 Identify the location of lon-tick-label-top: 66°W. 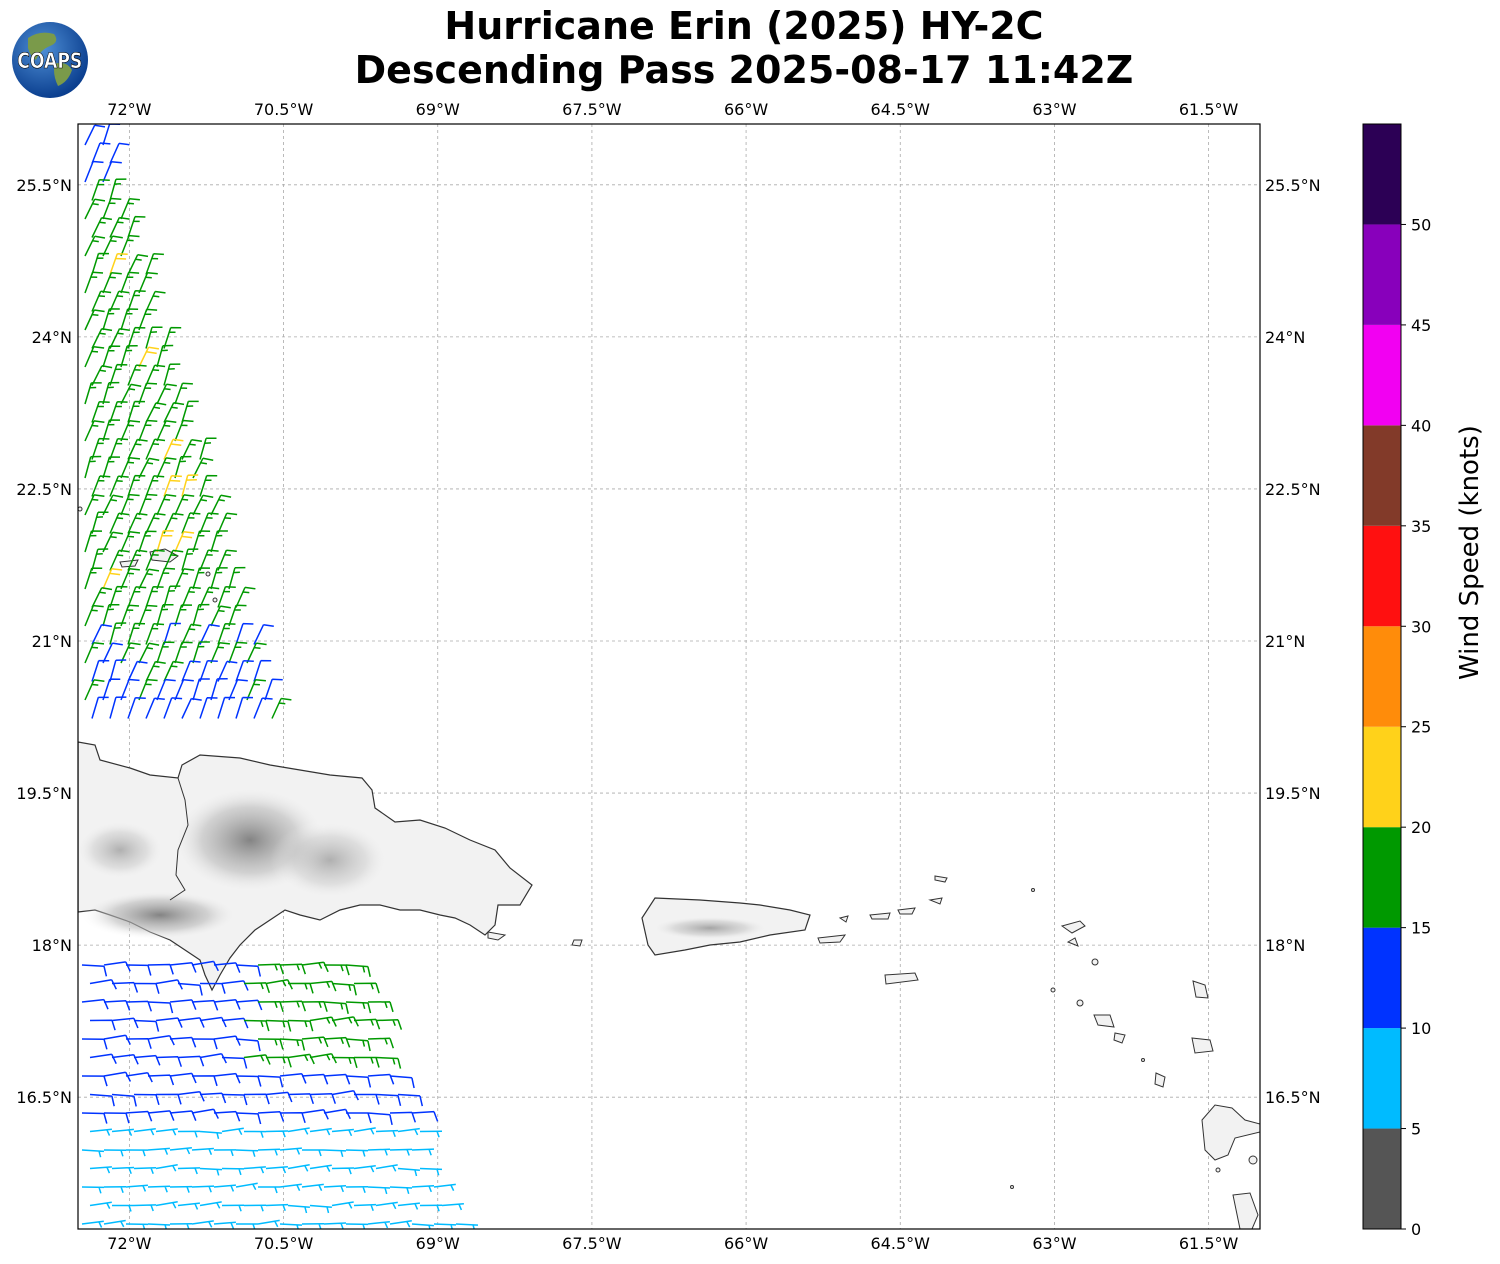
(746, 109).